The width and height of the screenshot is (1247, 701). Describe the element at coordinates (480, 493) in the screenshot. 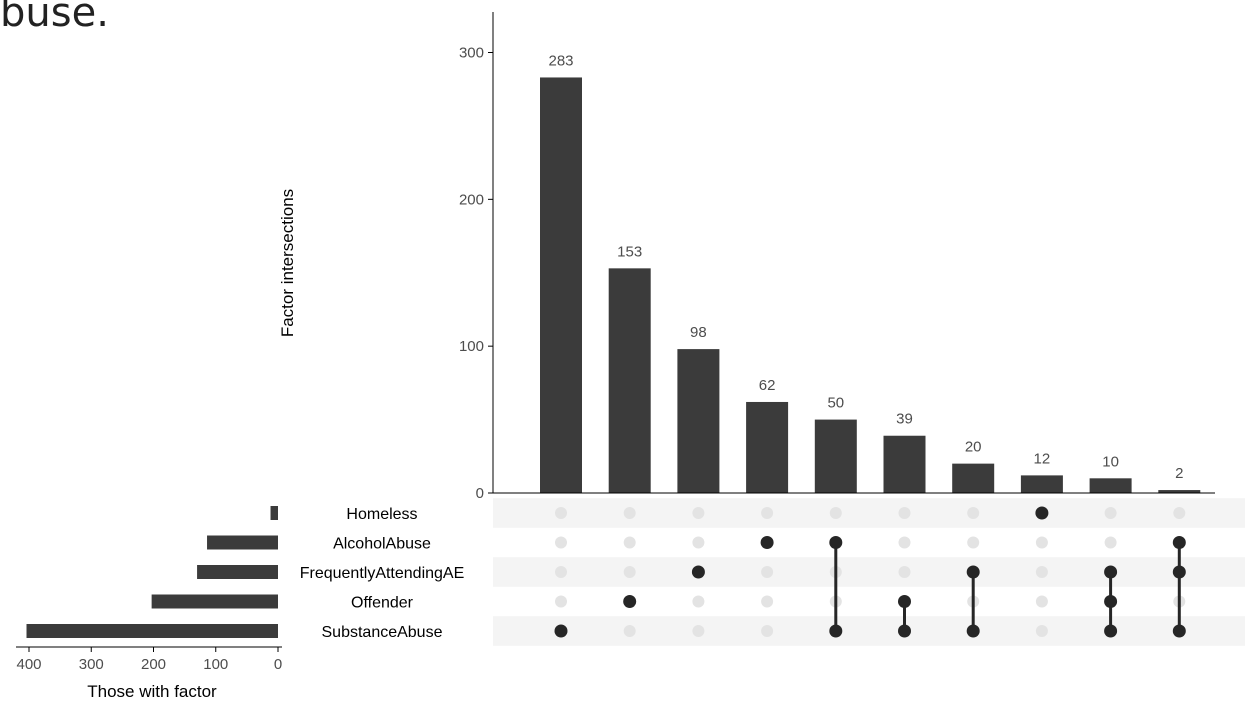

I see `y-tick-label: 0` at that location.